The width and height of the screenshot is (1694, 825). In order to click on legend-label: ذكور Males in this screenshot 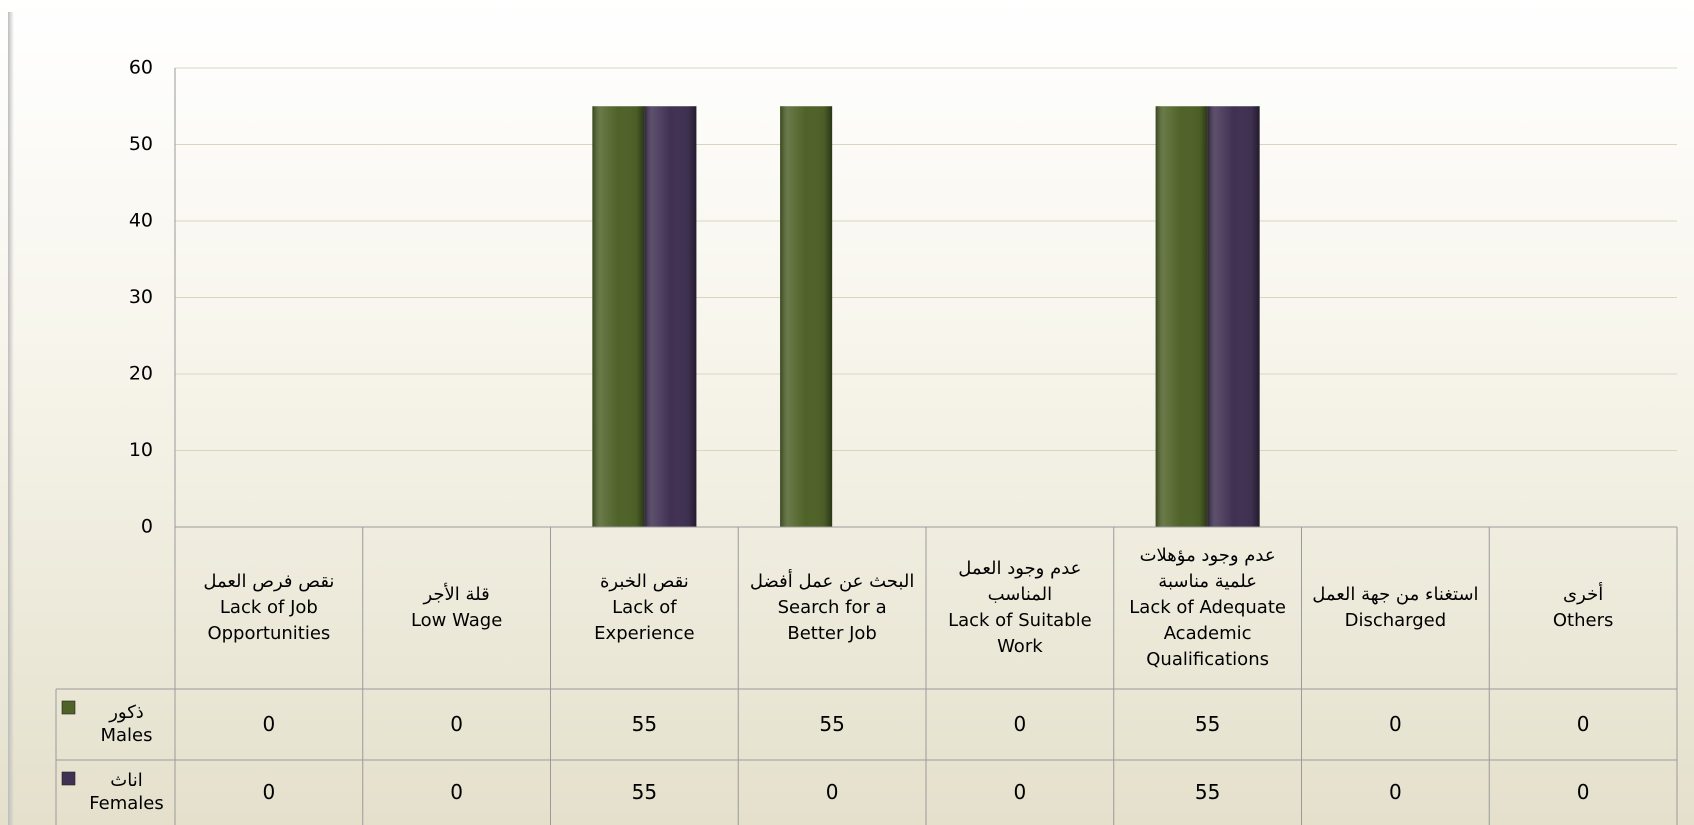, I will do `click(126, 724)`.